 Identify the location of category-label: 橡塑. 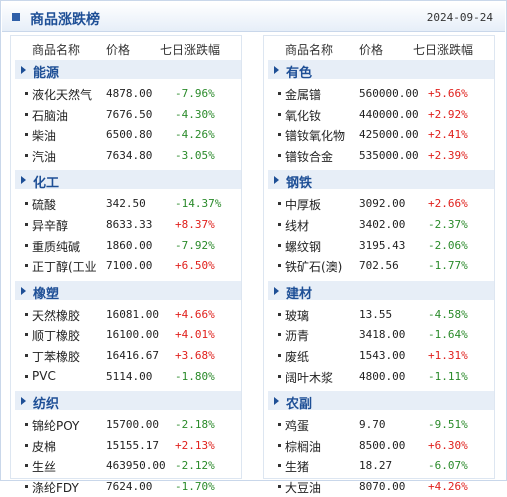
(46, 294).